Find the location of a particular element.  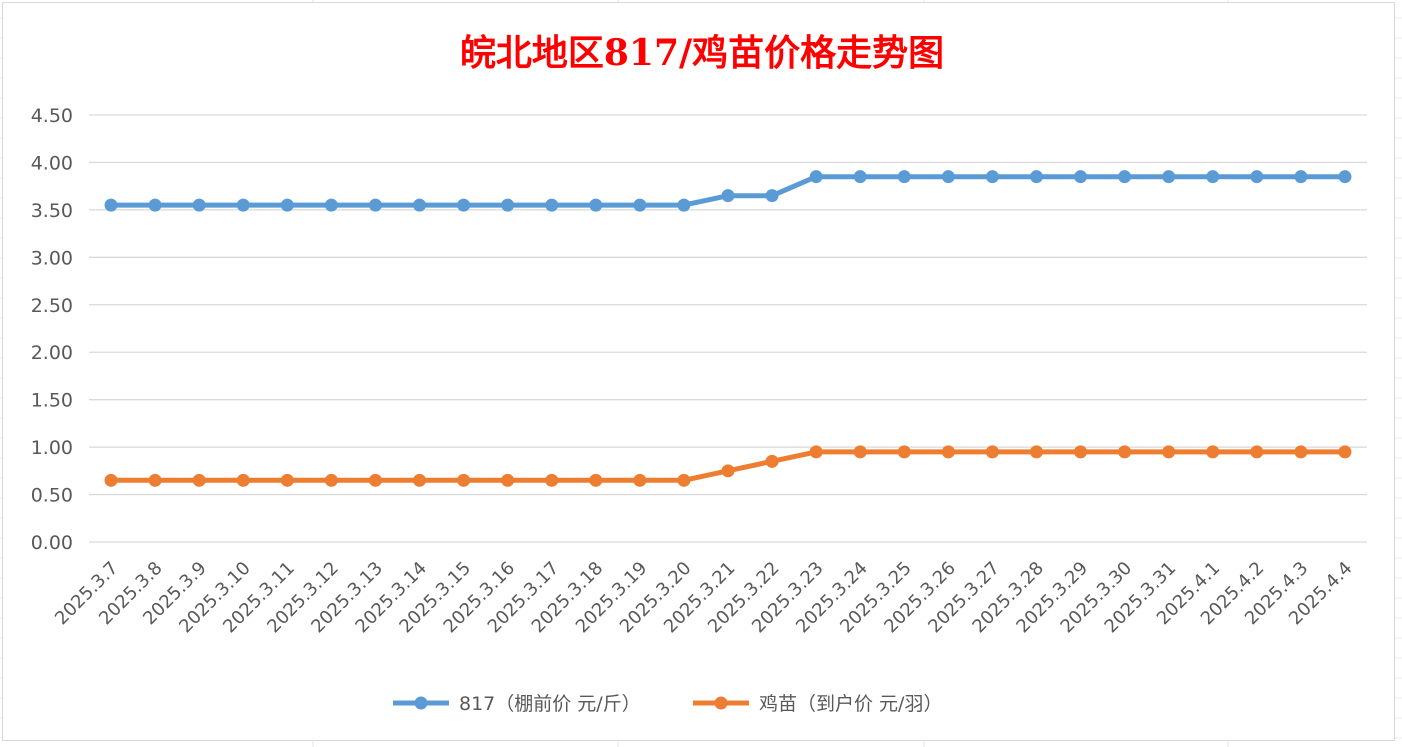

y-tick-label: 3.00 is located at coordinates (52, 258).